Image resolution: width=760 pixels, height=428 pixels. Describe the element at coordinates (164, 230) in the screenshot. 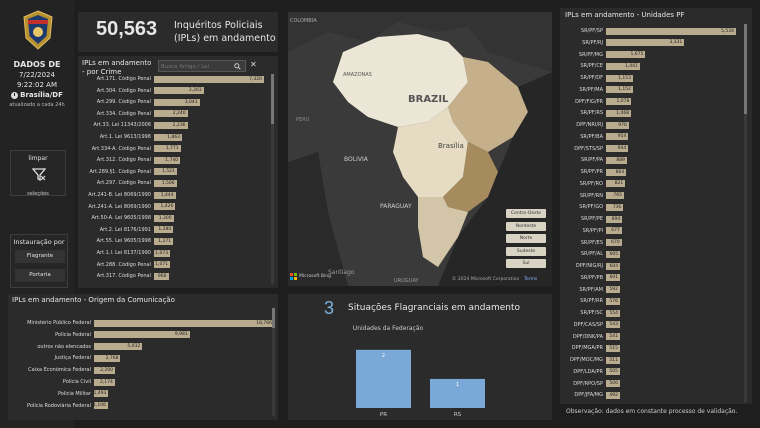

I see `crime-panel-row-bar: 1,280` at that location.